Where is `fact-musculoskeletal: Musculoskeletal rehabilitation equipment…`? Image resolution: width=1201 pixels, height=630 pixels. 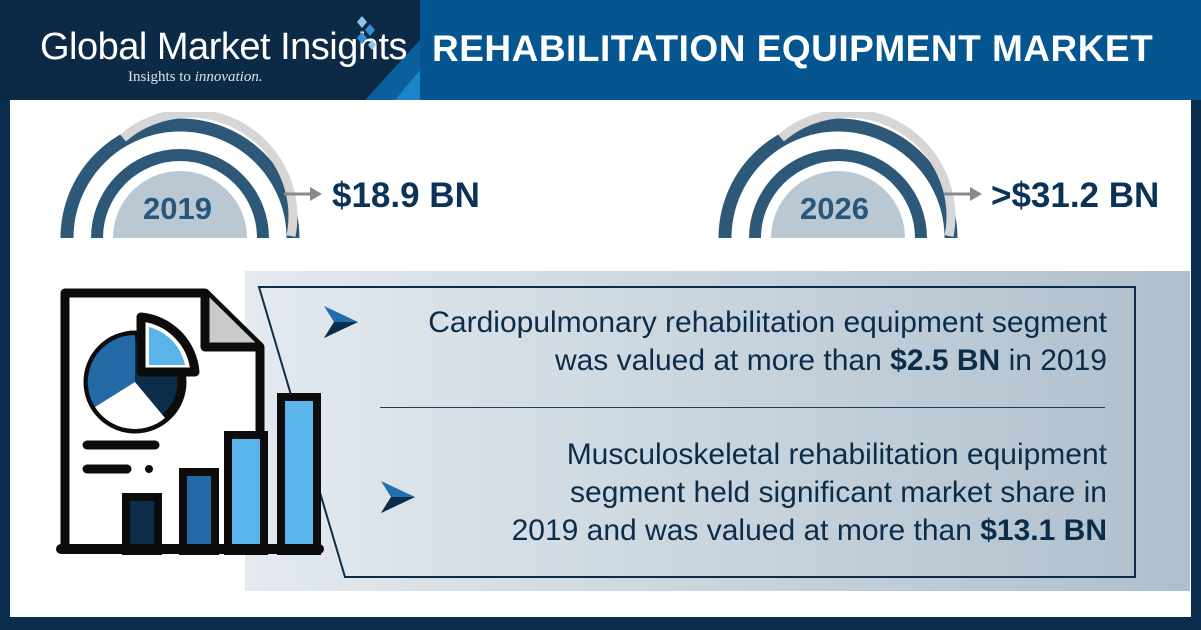
fact-musculoskeletal: Musculoskeletal rehabilitation equipment… is located at coordinates (809, 493).